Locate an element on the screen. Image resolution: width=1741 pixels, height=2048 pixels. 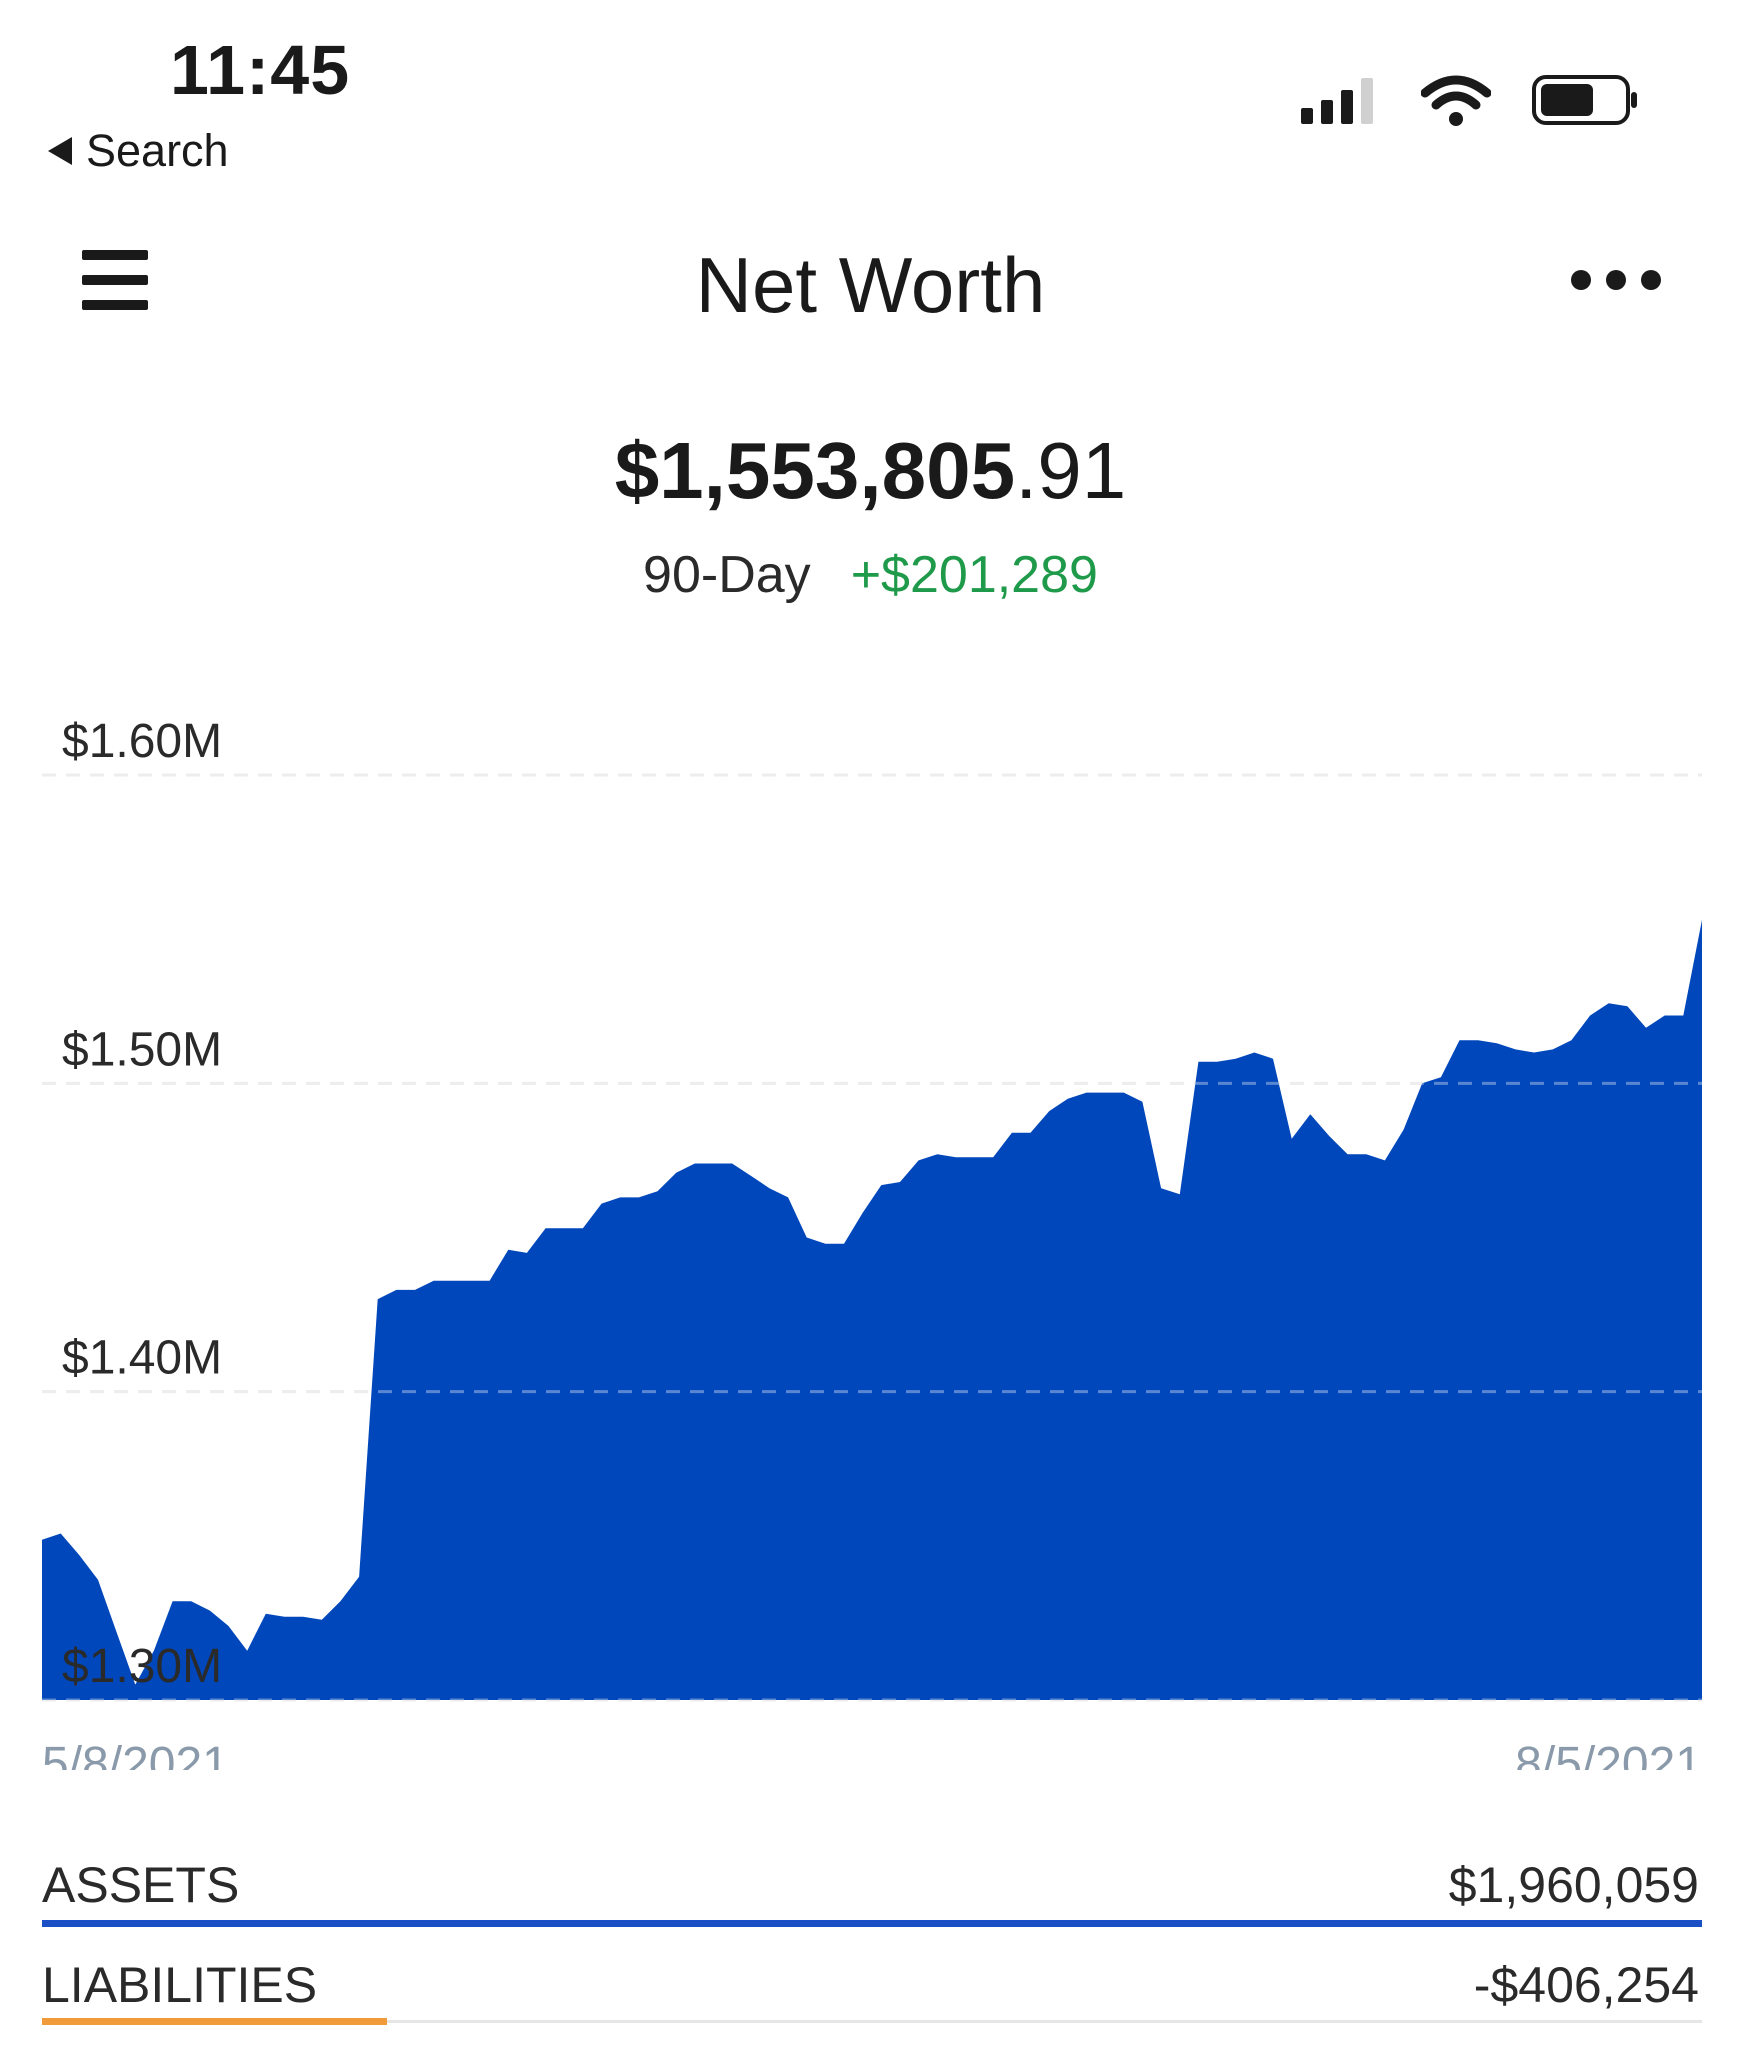
cellular-signal-icon is located at coordinates (1337, 101).